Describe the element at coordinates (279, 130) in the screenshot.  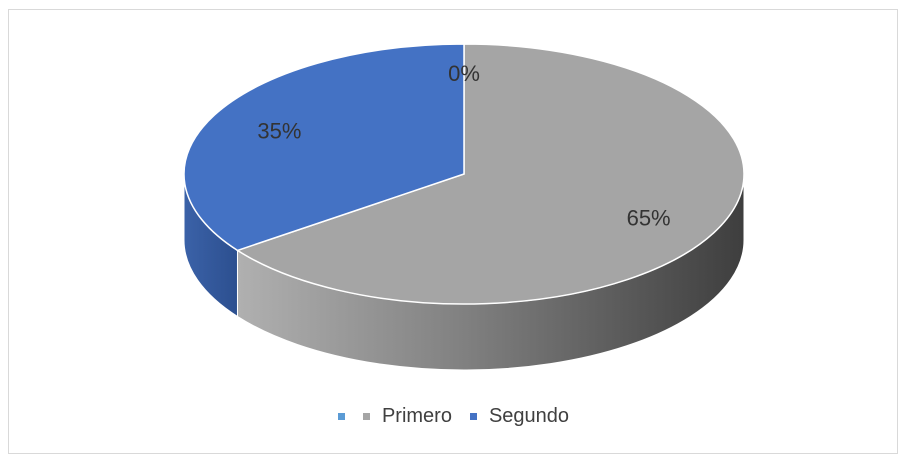
I see `data-label-segundo: 35%` at that location.